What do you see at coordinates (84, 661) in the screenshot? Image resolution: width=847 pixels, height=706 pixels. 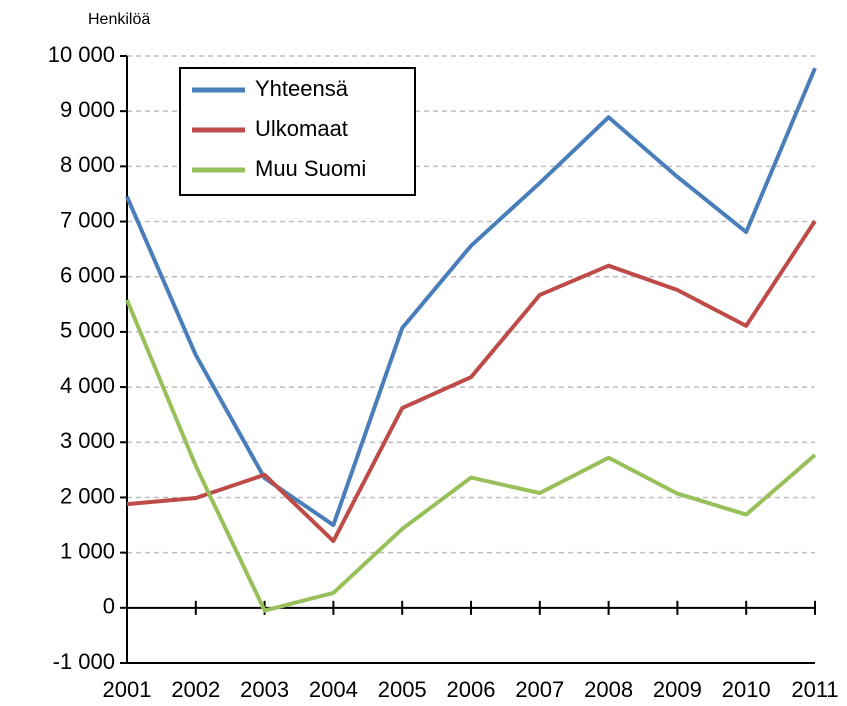 I see `y-tick-label: -1 000` at bounding box center [84, 661].